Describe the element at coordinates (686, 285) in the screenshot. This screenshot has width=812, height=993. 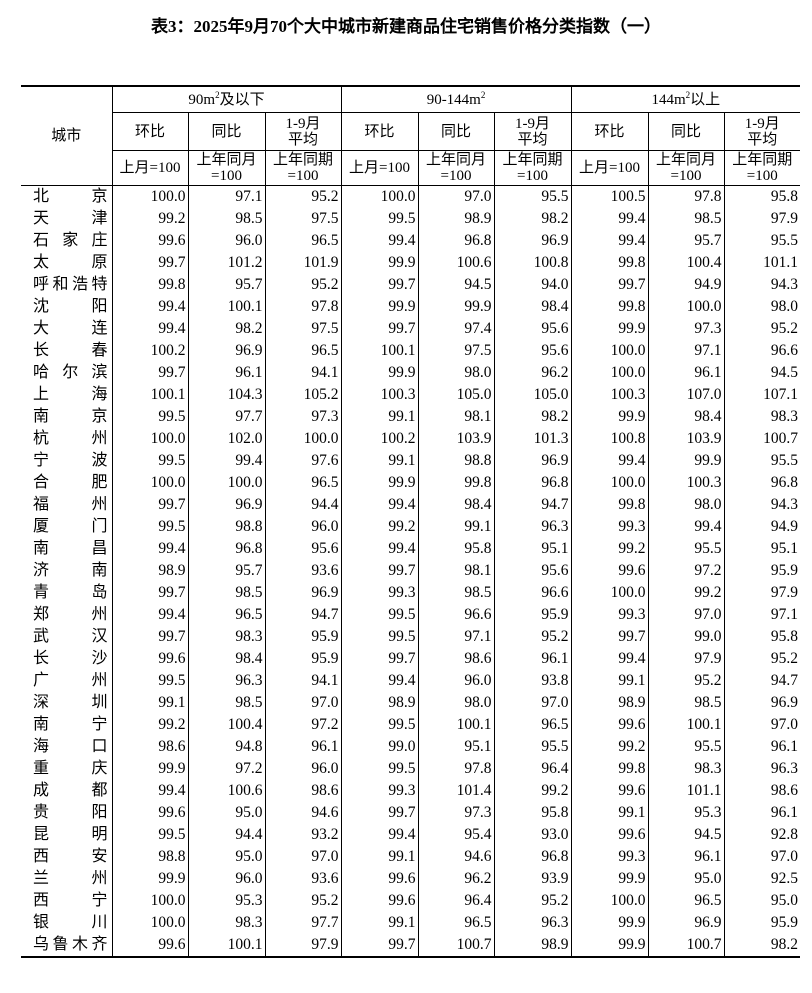
I see `index-value: 94.9` at that location.